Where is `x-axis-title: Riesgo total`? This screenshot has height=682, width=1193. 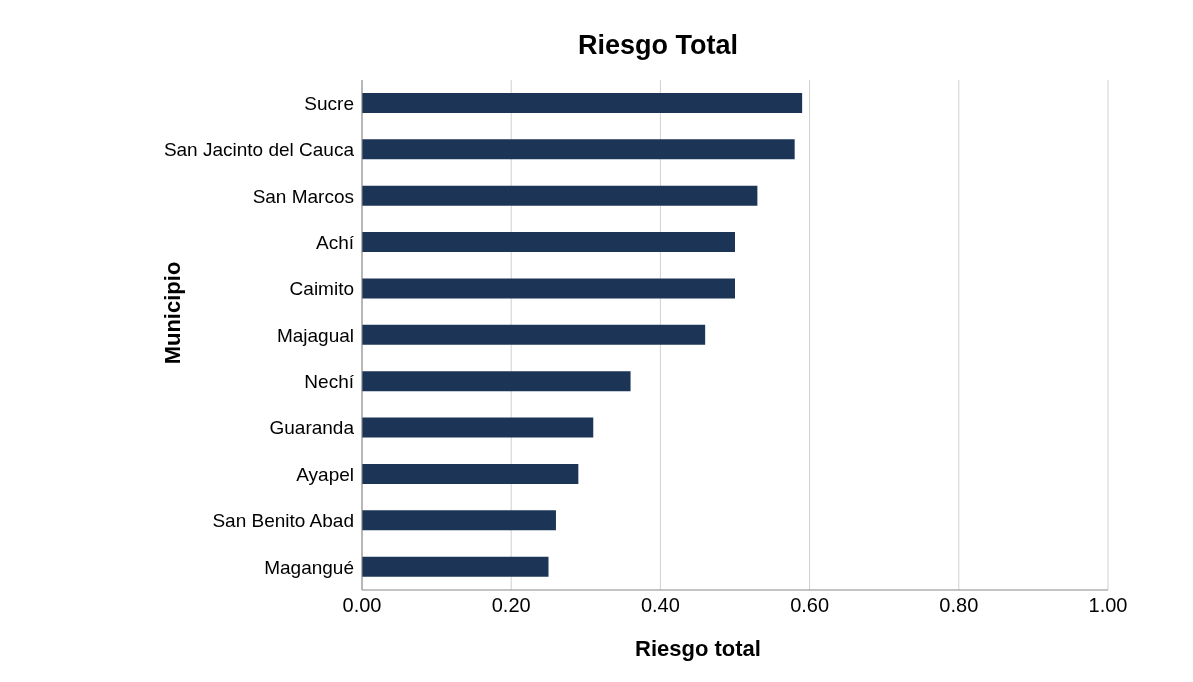 x-axis-title: Riesgo total is located at coordinates (698, 649).